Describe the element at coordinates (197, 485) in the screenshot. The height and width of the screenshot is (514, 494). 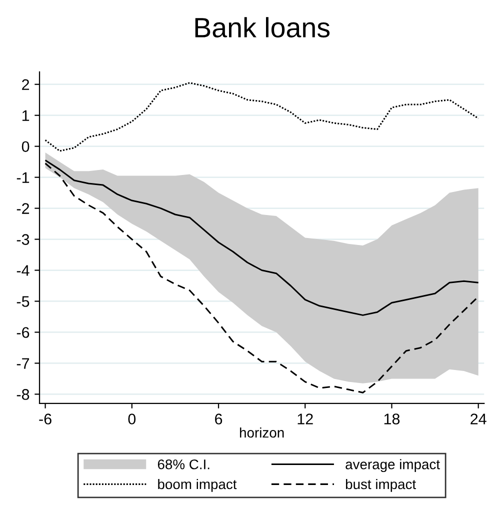
I see `legend-label: boom impact` at that location.